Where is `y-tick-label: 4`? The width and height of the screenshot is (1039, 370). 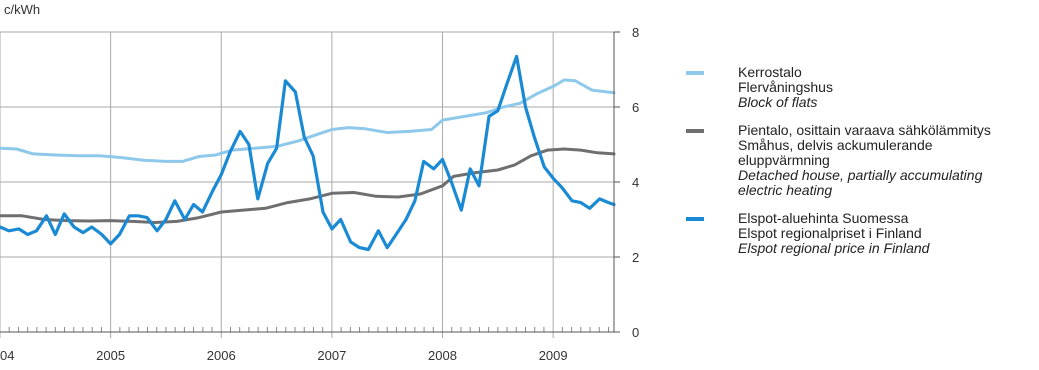
y-tick-label: 4 is located at coordinates (635, 182).